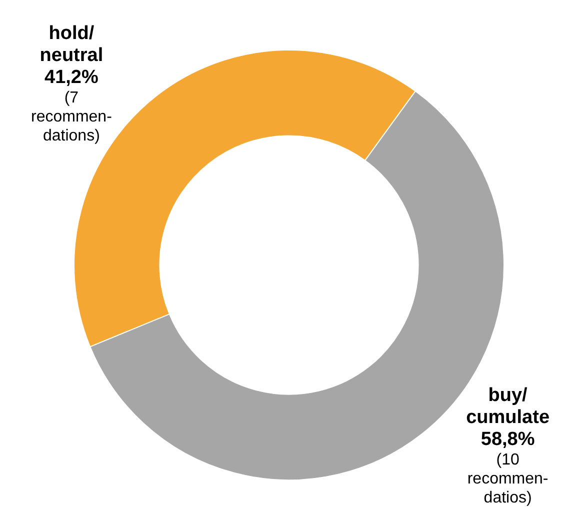 The height and width of the screenshot is (507, 570). What do you see at coordinates (508, 406) in the screenshot?
I see `slice-label: buy/ cumulate` at bounding box center [508, 406].